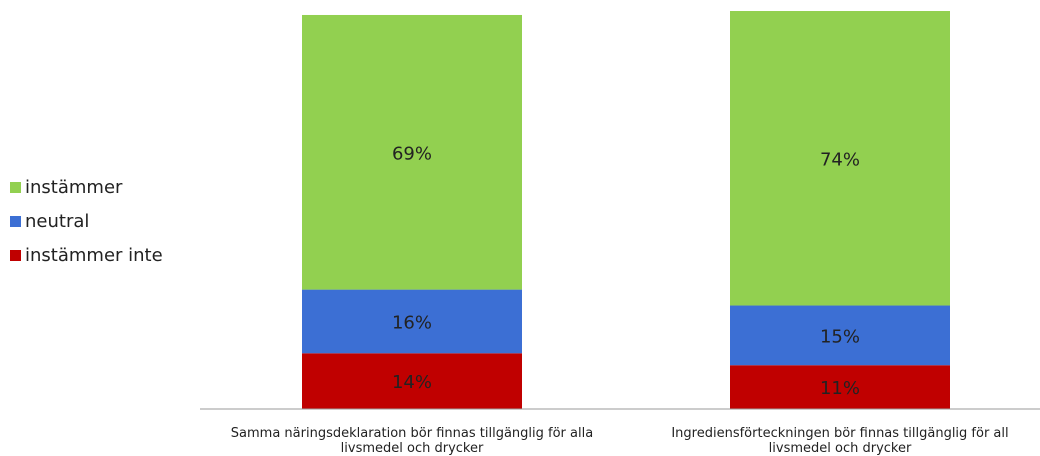  I want to click on legend: instämmer neutral instämmer inte, so click(86, 221).